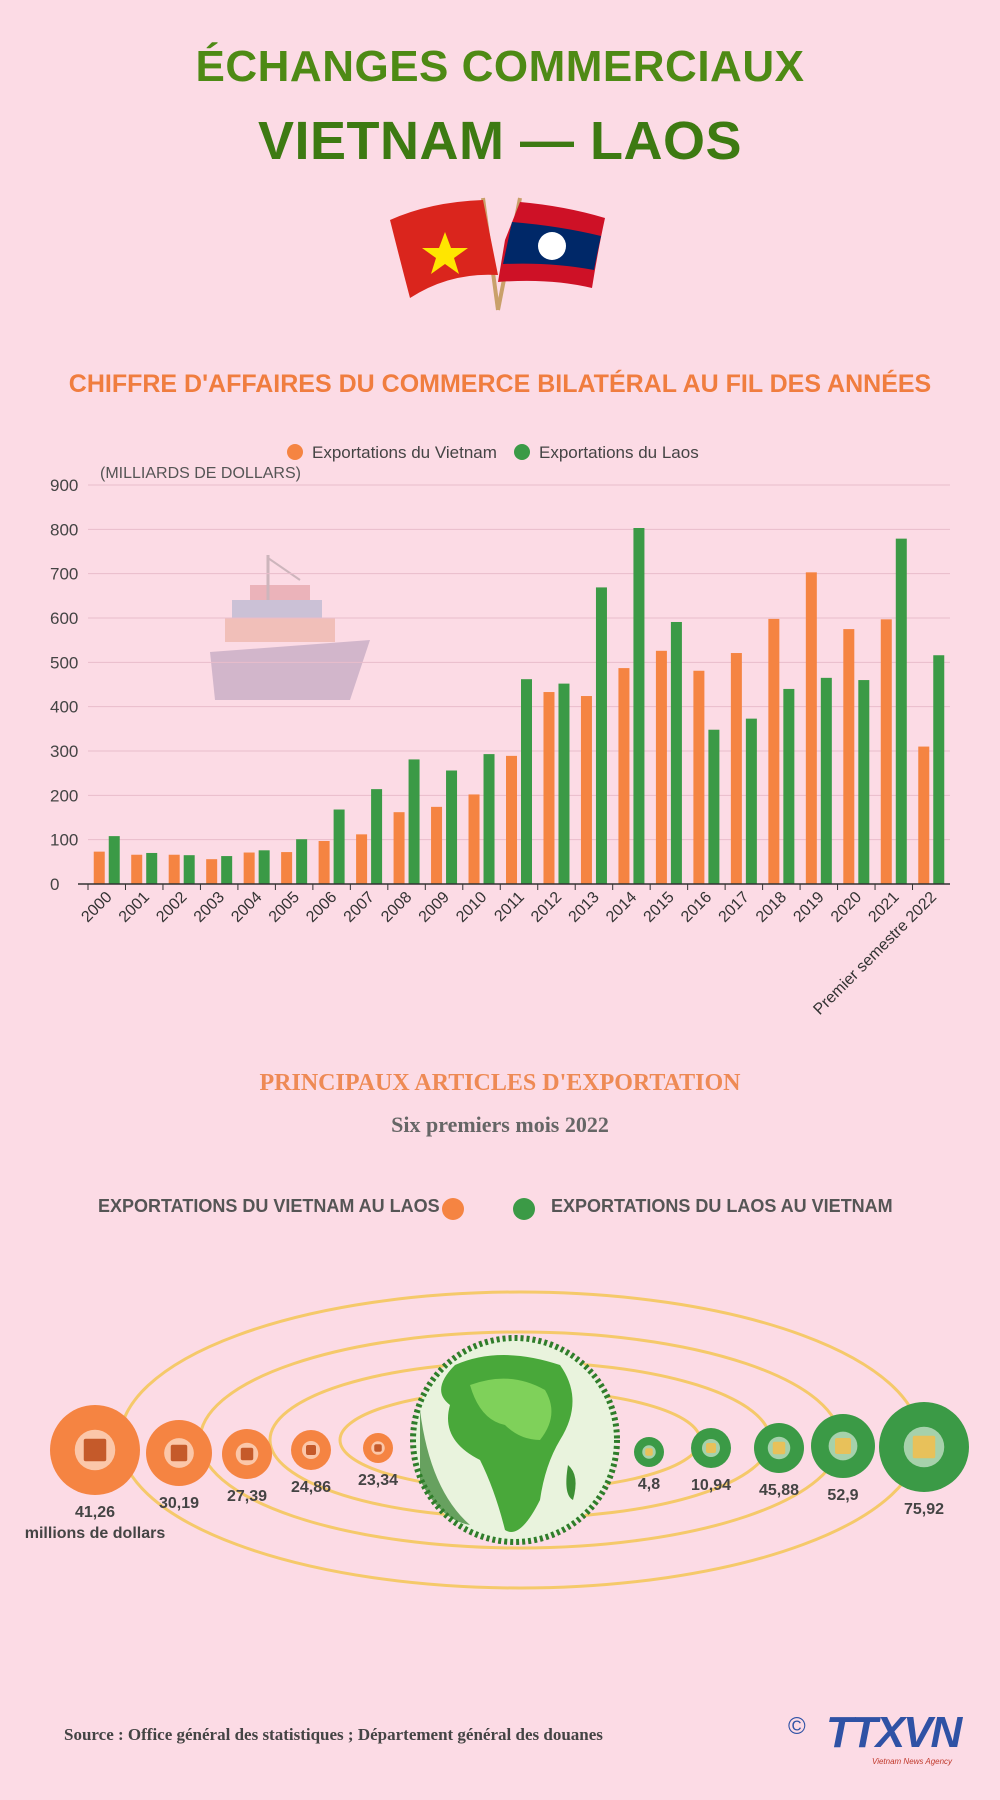 The height and width of the screenshot is (1800, 1000). Describe the element at coordinates (500, 1083) in the screenshot. I see `exports-title: PRINCIPAUX ARTICLES D'EXPORTATION` at that location.